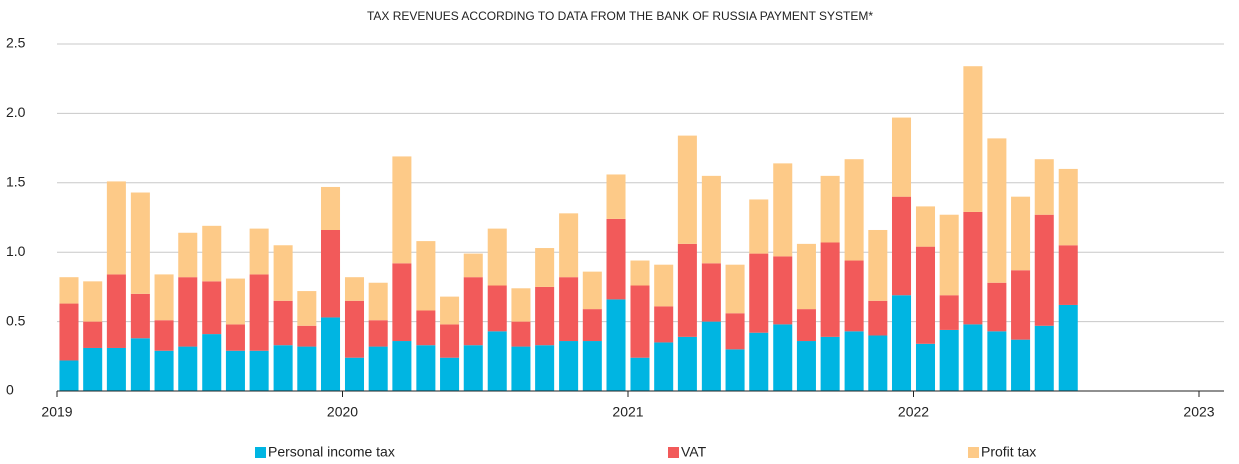  I want to click on legend-label: Profit tax, so click(1008, 452).